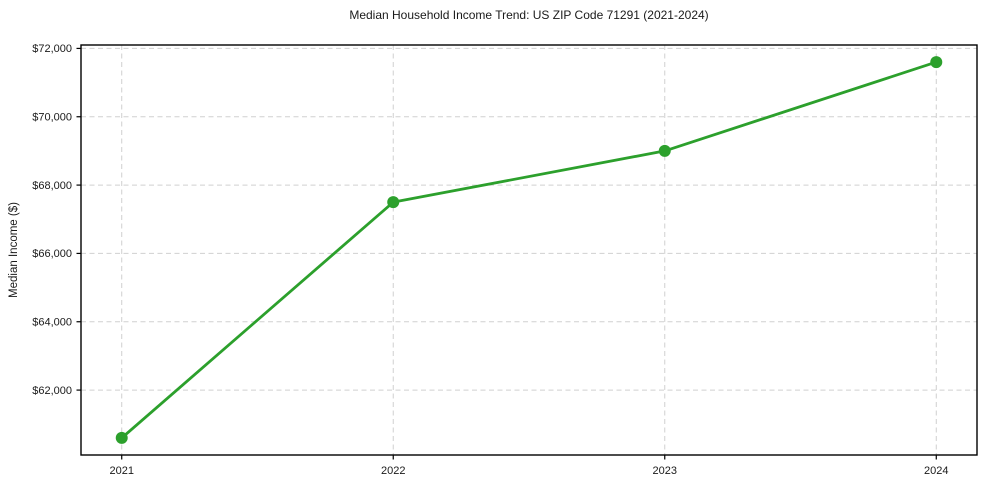 Image resolution: width=989 pixels, height=490 pixels. What do you see at coordinates (52, 49) in the screenshot?
I see `y-tick-label: $72,000` at bounding box center [52, 49].